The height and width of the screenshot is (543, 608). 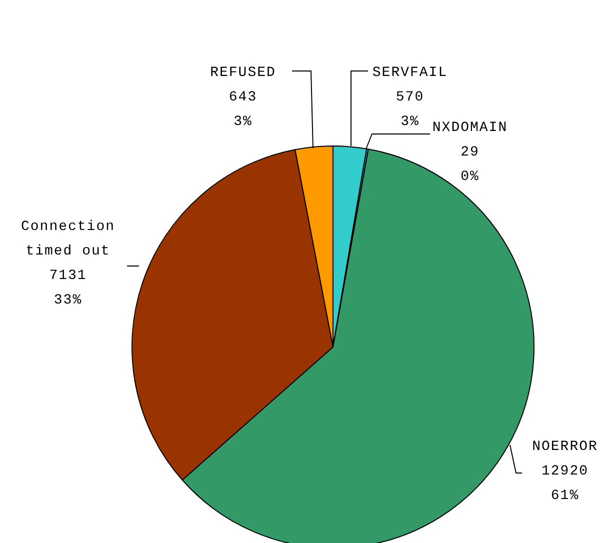 What do you see at coordinates (565, 447) in the screenshot?
I see `slice-label: NOERROR` at bounding box center [565, 447].